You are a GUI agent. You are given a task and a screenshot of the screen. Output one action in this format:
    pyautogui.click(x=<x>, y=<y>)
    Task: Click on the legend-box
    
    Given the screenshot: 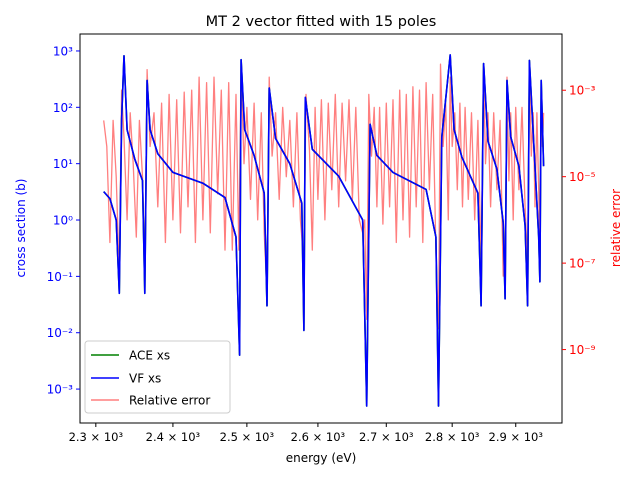 What is the action you would take?
    pyautogui.click(x=157, y=377)
    